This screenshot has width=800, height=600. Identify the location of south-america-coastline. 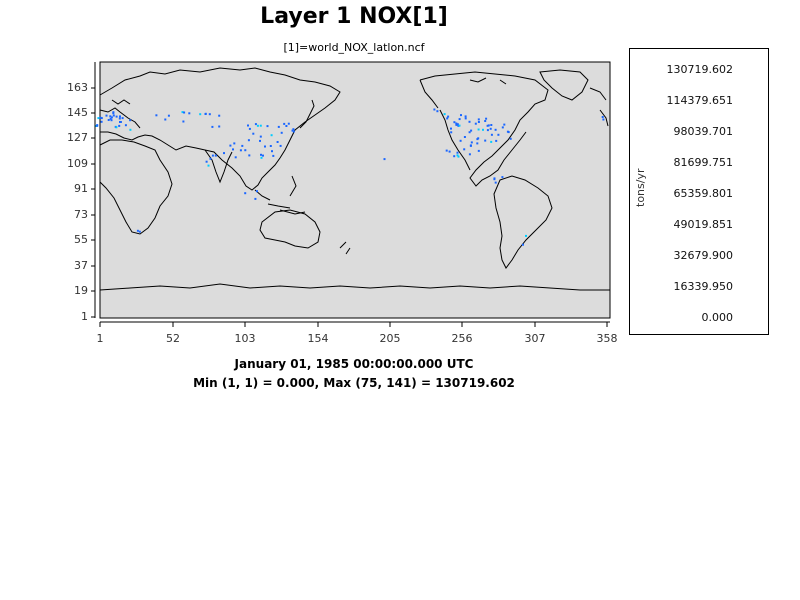
(523, 222).